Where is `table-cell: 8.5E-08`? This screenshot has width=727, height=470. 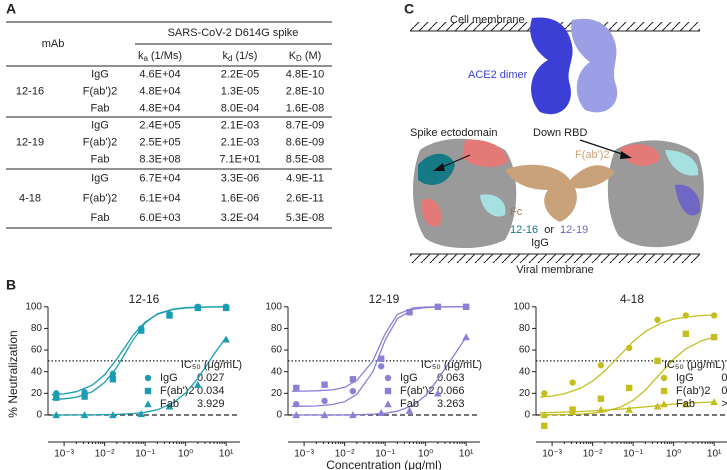
table-cell: 8.5E-08 is located at coordinates (305, 159).